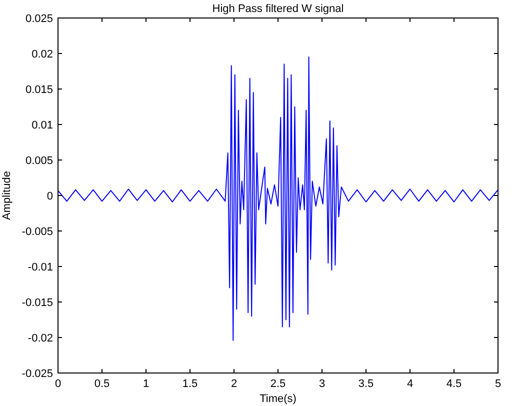 This screenshot has width=525, height=406. What do you see at coordinates (40, 338) in the screenshot?
I see `y-tick-label: -0.02` at bounding box center [40, 338].